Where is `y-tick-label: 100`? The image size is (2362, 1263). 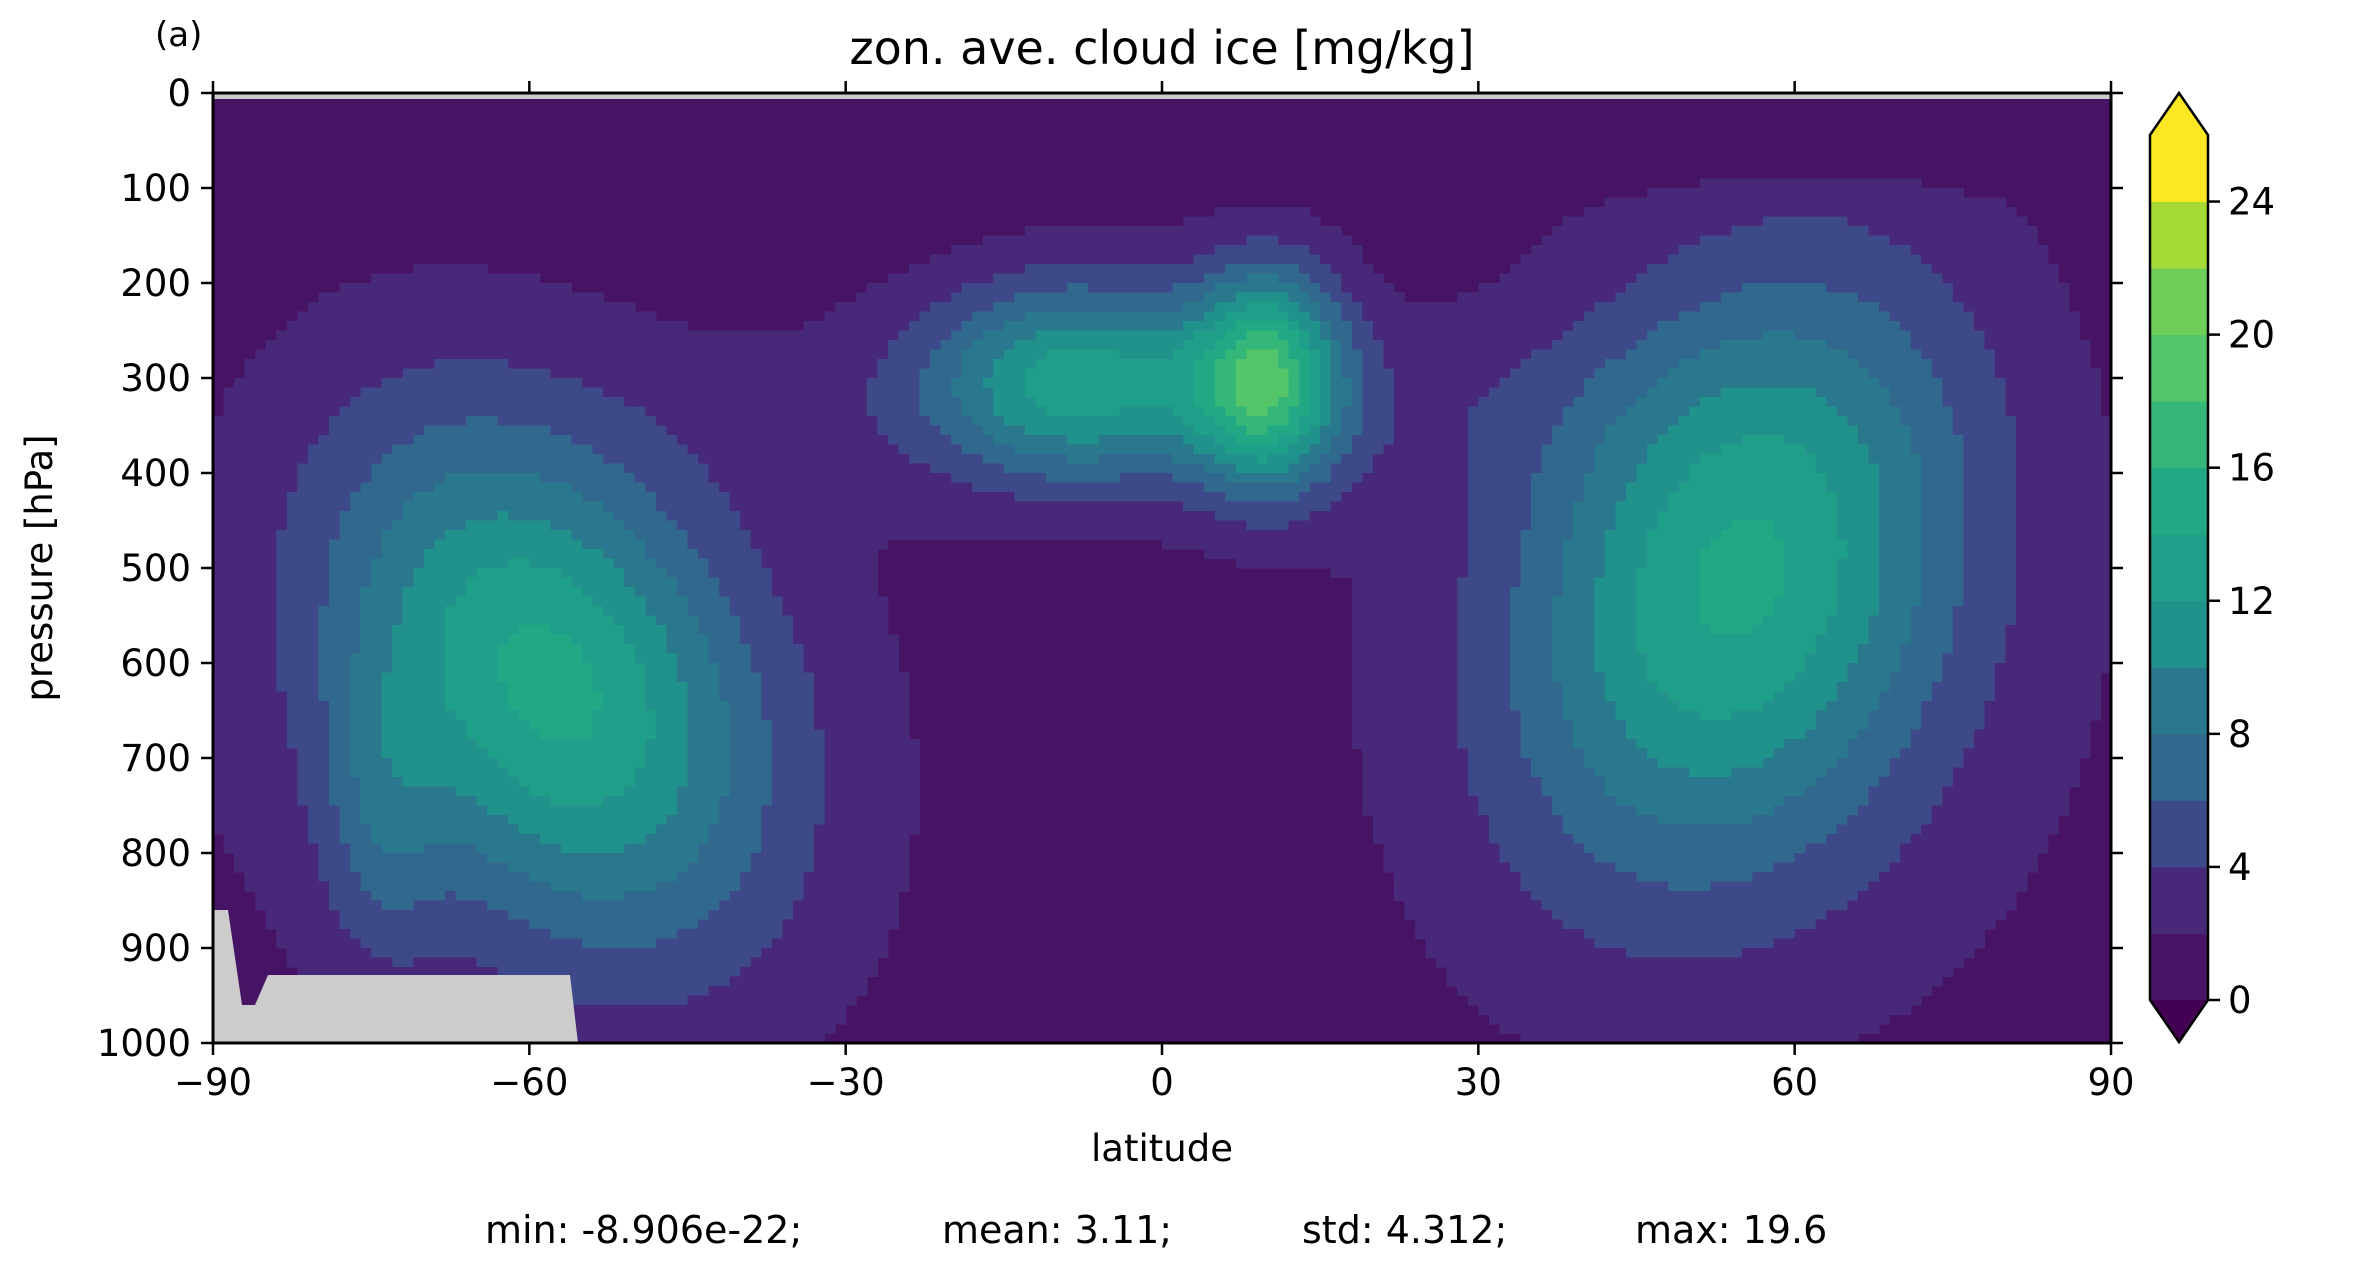
y-tick-label: 100 is located at coordinates (155, 188).